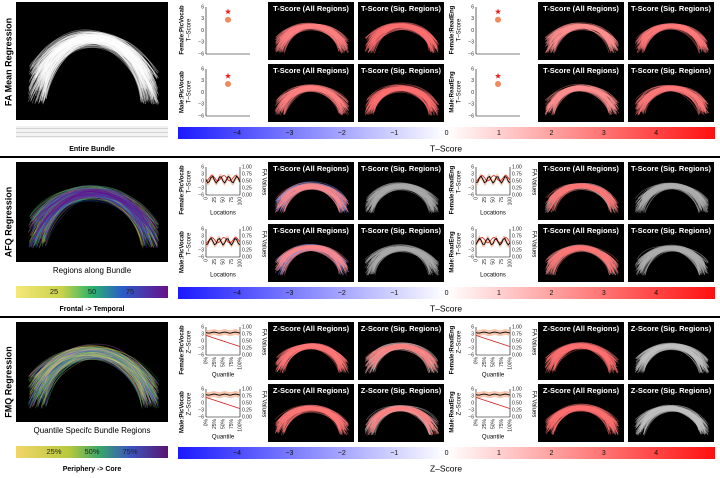 The width and height of the screenshot is (720, 478). What do you see at coordinates (223, 402) in the screenshot?
I see `fa-curve` at bounding box center [223, 402].